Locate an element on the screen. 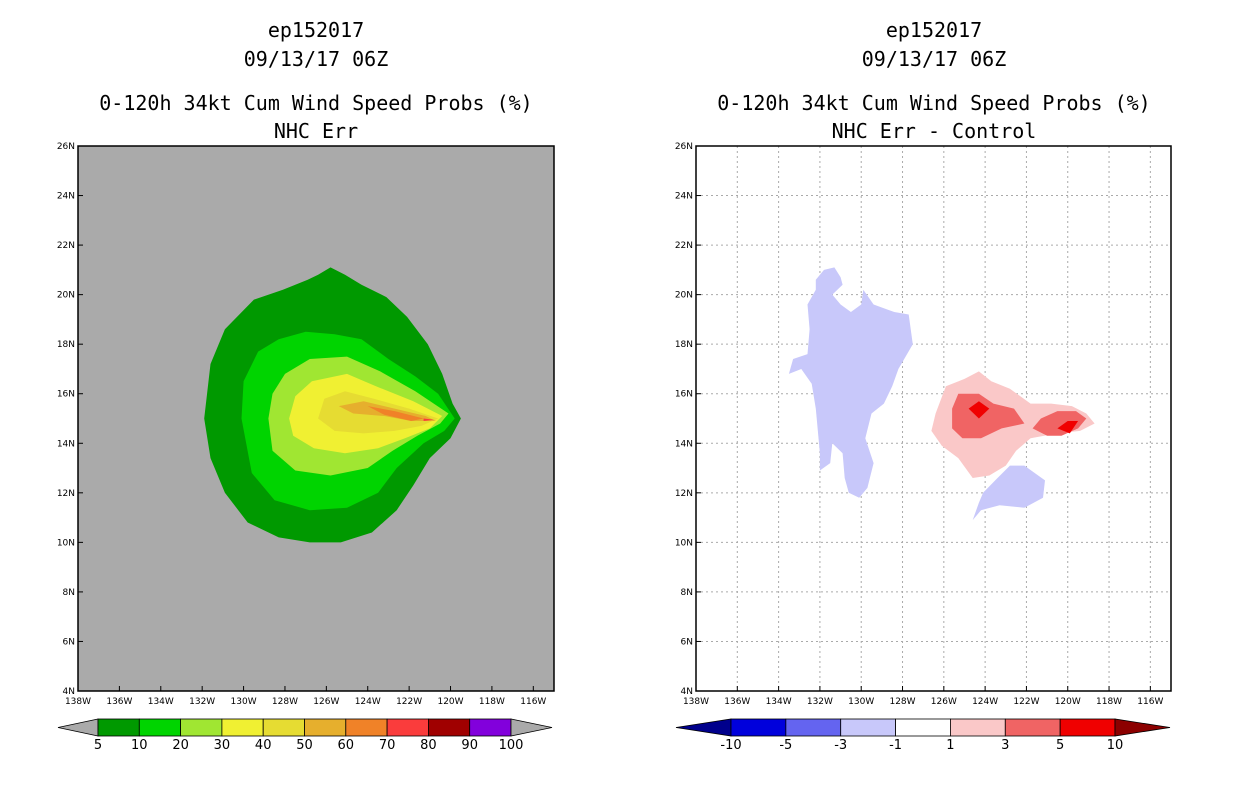 This screenshot has height=800, width=1236. x-tick-label: 134W is located at coordinates (161, 702).